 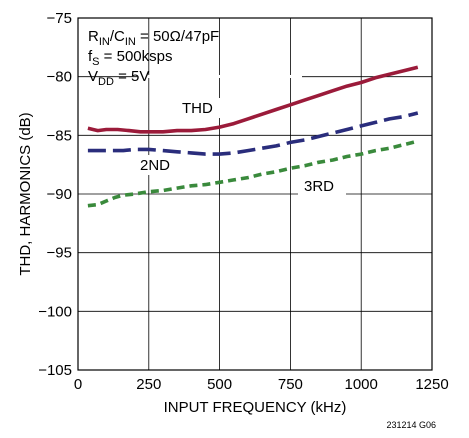 What do you see at coordinates (78, 384) in the screenshot?
I see `x-tick-label: 0` at bounding box center [78, 384].